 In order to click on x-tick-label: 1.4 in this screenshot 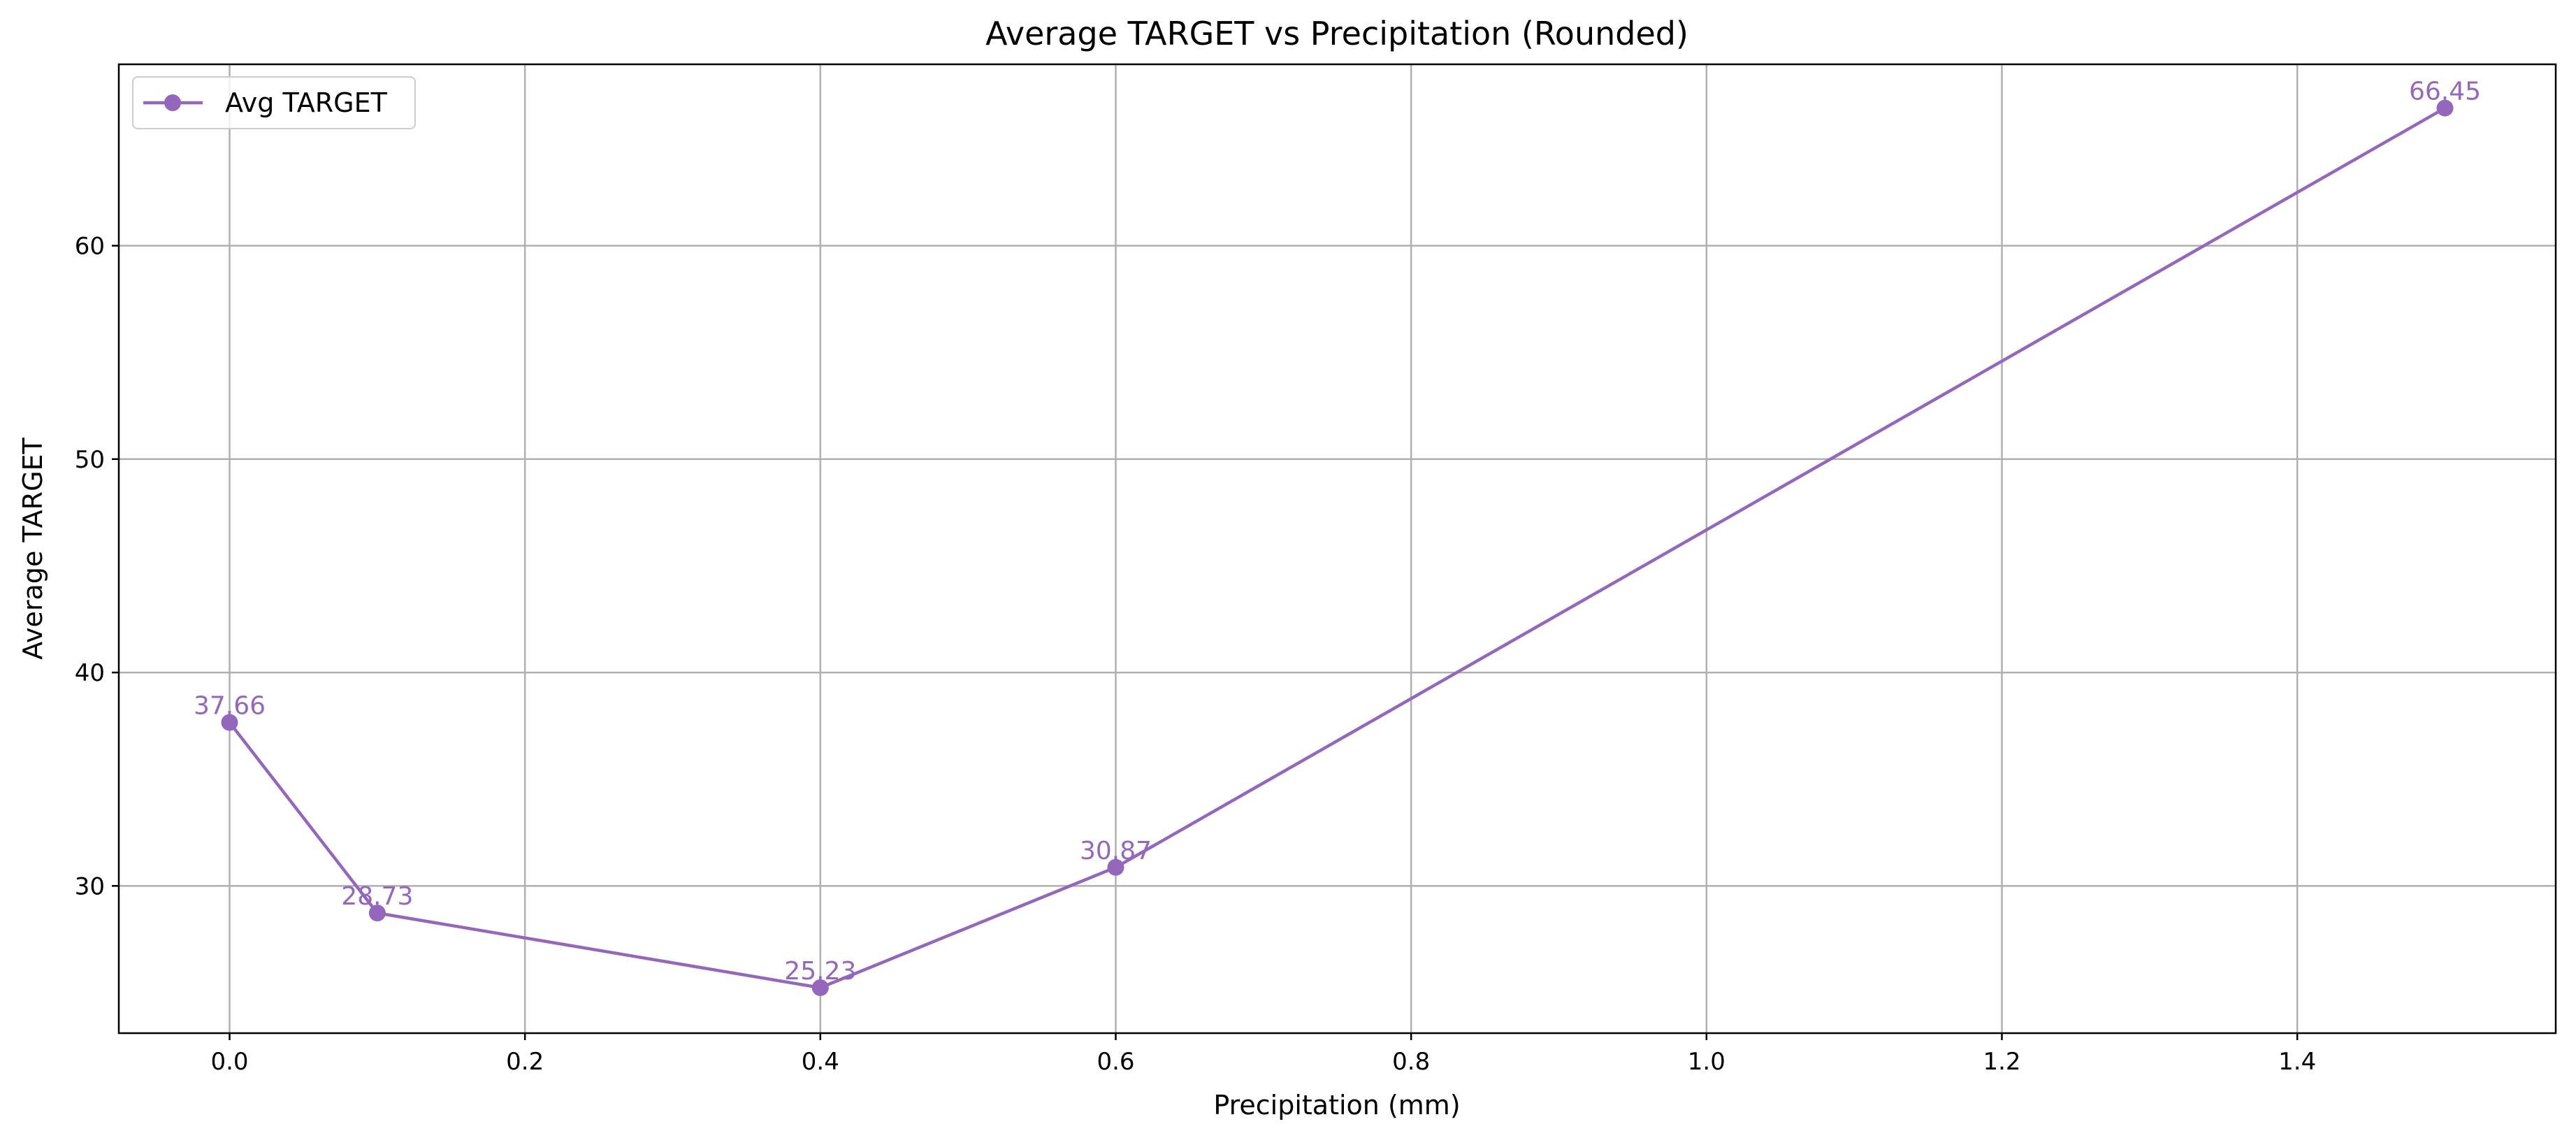, I will do `click(2297, 1062)`.